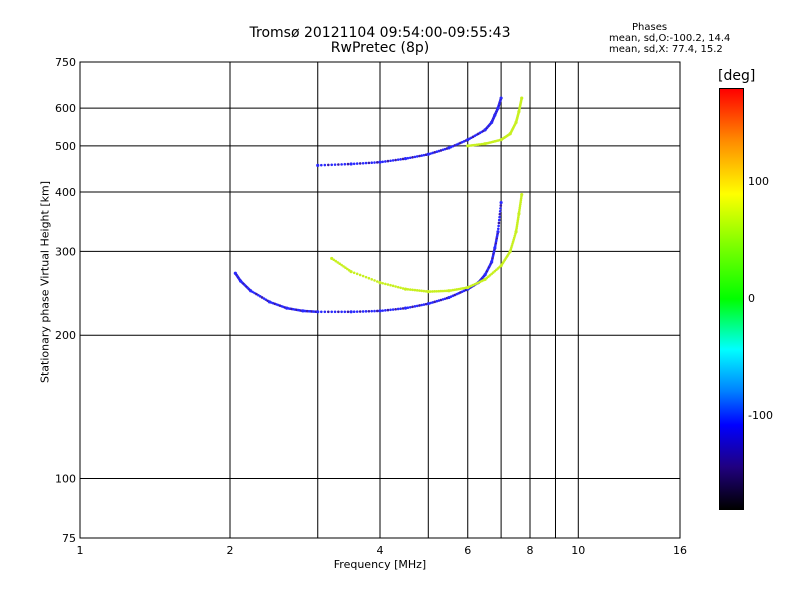  Describe the element at coordinates (65, 62) in the screenshot. I see `y-tick-label: 750` at that location.